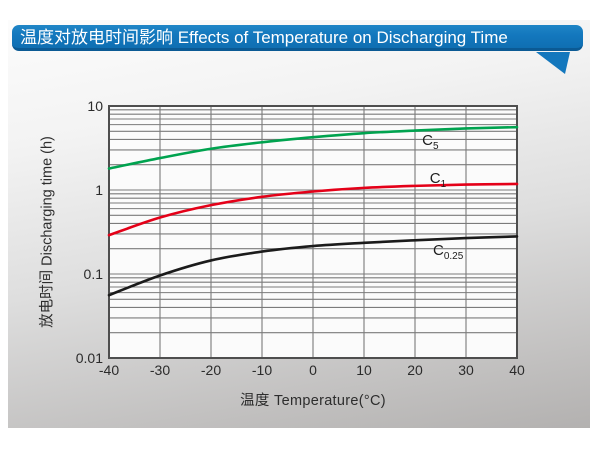 Image resolution: width=600 pixels, height=451 pixels. Describe the element at coordinates (313, 370) in the screenshot. I see `x-tick-label: 0` at that location.